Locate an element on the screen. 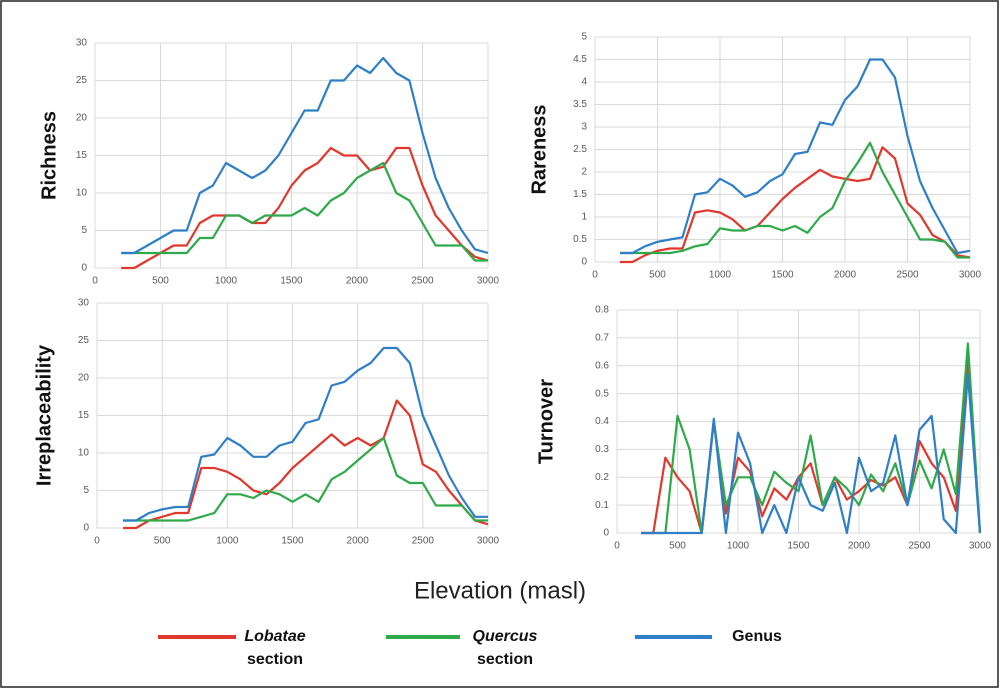  y-tick-label: 2.5 is located at coordinates (580, 149).